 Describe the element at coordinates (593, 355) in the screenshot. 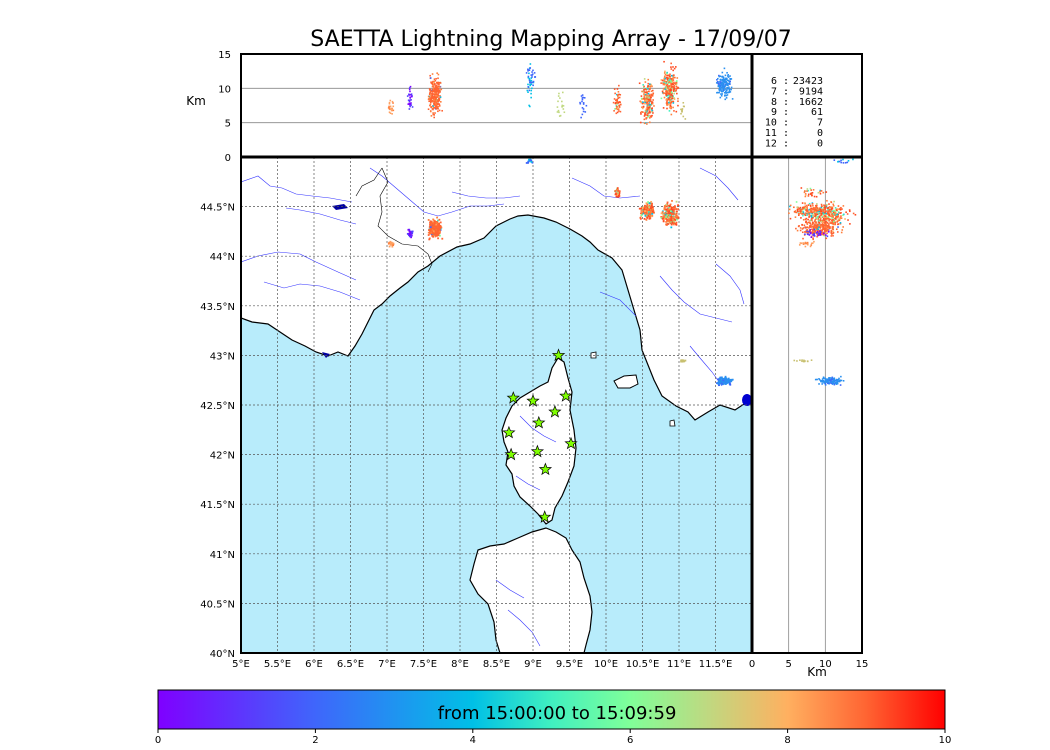

I see `capraia-island` at that location.